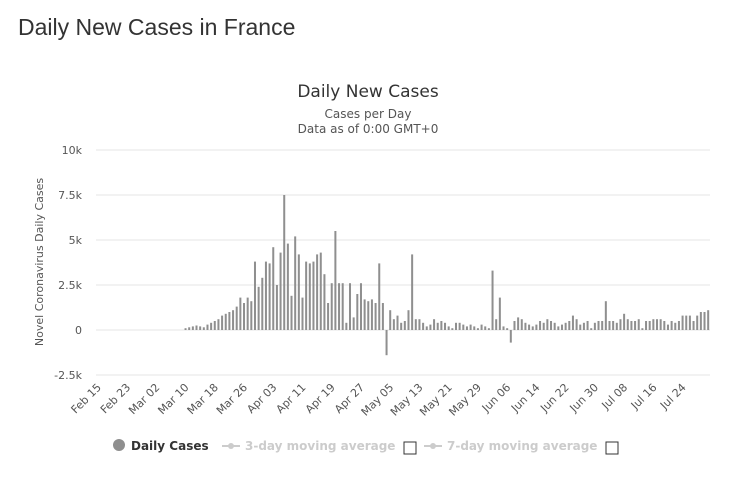 The width and height of the screenshot is (729, 489). I want to click on checkbox-3day, so click(410, 448).